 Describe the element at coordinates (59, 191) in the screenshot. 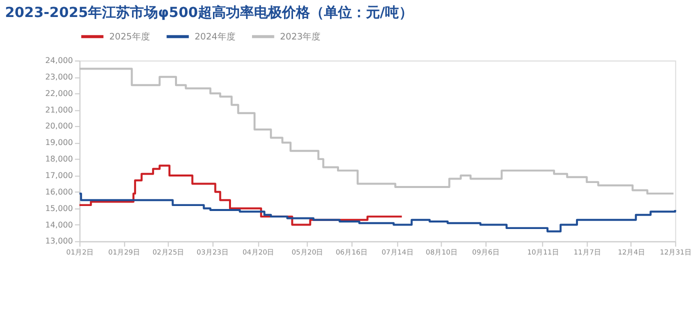

I see `y-tick-label: 16,000` at that location.